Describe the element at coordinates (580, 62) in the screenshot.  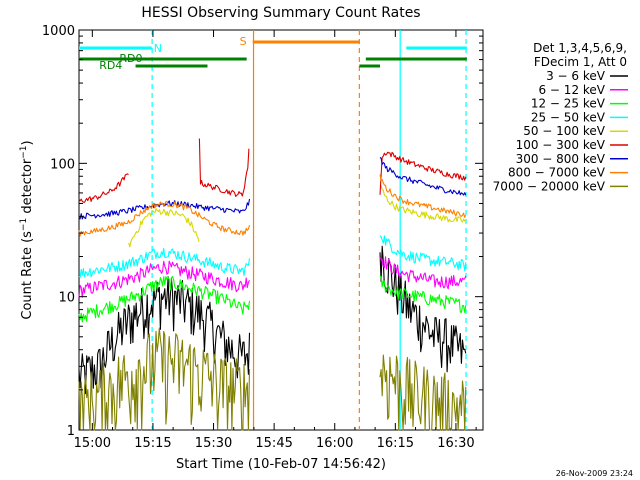
I see `legend-header-line-2: FDecim 1, Att 0` at that location.